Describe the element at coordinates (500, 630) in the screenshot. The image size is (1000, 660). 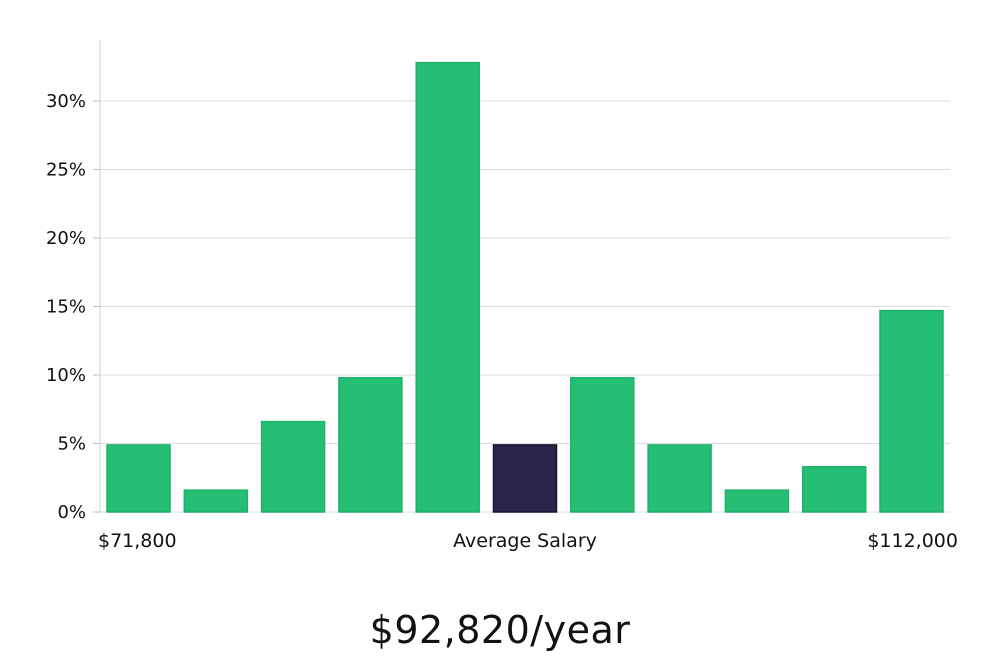
I see `average-salary-value: $92,820/year` at that location.